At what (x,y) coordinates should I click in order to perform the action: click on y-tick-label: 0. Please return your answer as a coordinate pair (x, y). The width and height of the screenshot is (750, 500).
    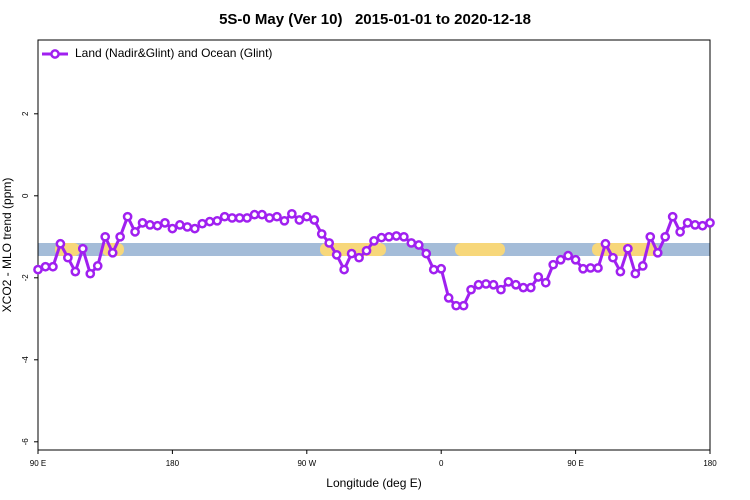
    Looking at the image, I should click on (25, 195).